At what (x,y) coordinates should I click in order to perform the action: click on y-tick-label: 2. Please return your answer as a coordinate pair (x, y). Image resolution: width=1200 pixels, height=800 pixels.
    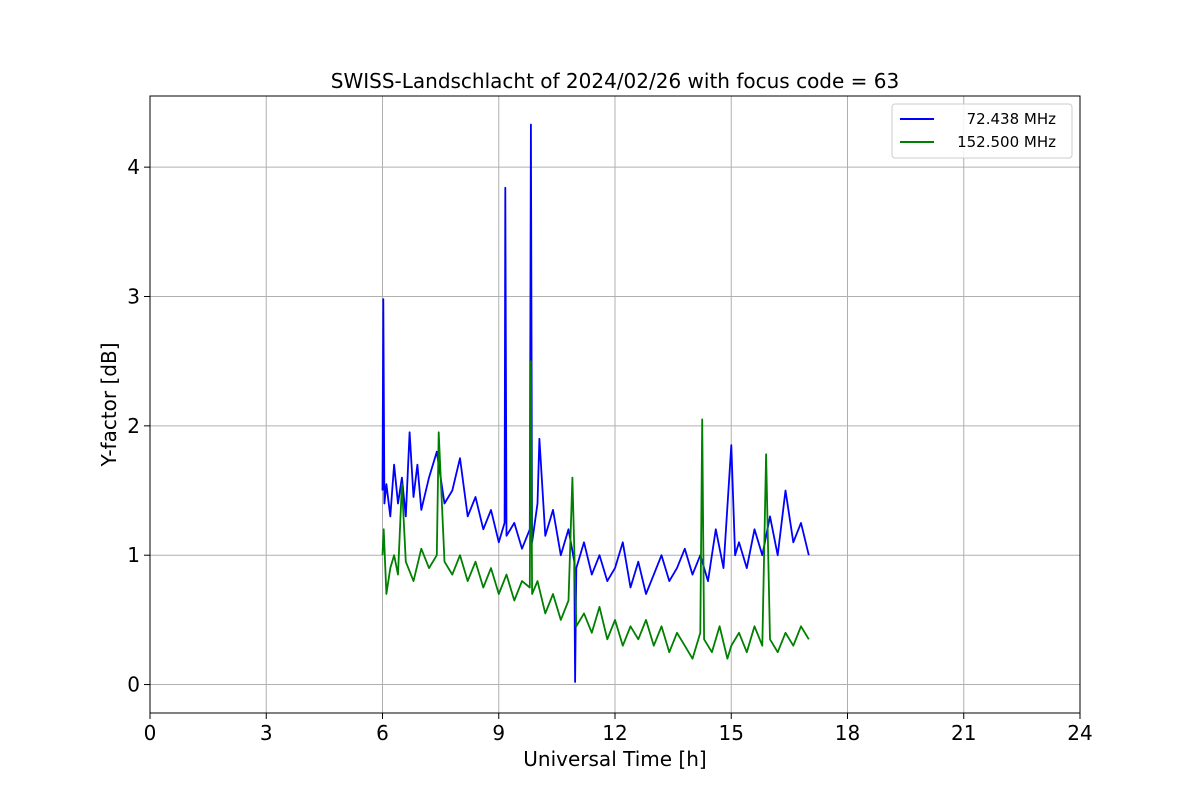
    Looking at the image, I should click on (133, 426).